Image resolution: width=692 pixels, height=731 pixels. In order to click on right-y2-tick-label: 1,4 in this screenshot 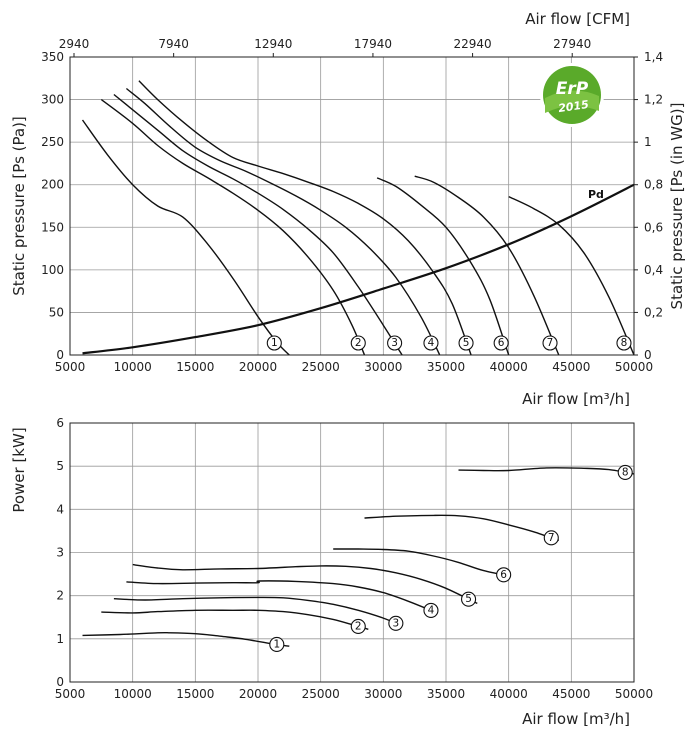, I will do `click(653, 57)`.